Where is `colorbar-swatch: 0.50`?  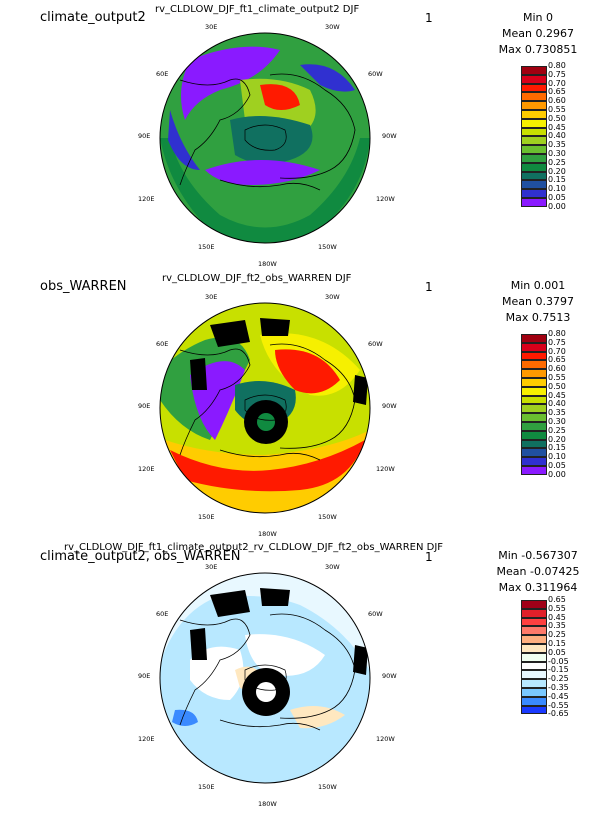
colorbar-swatch: 0.50 is located at coordinates (543, 389).